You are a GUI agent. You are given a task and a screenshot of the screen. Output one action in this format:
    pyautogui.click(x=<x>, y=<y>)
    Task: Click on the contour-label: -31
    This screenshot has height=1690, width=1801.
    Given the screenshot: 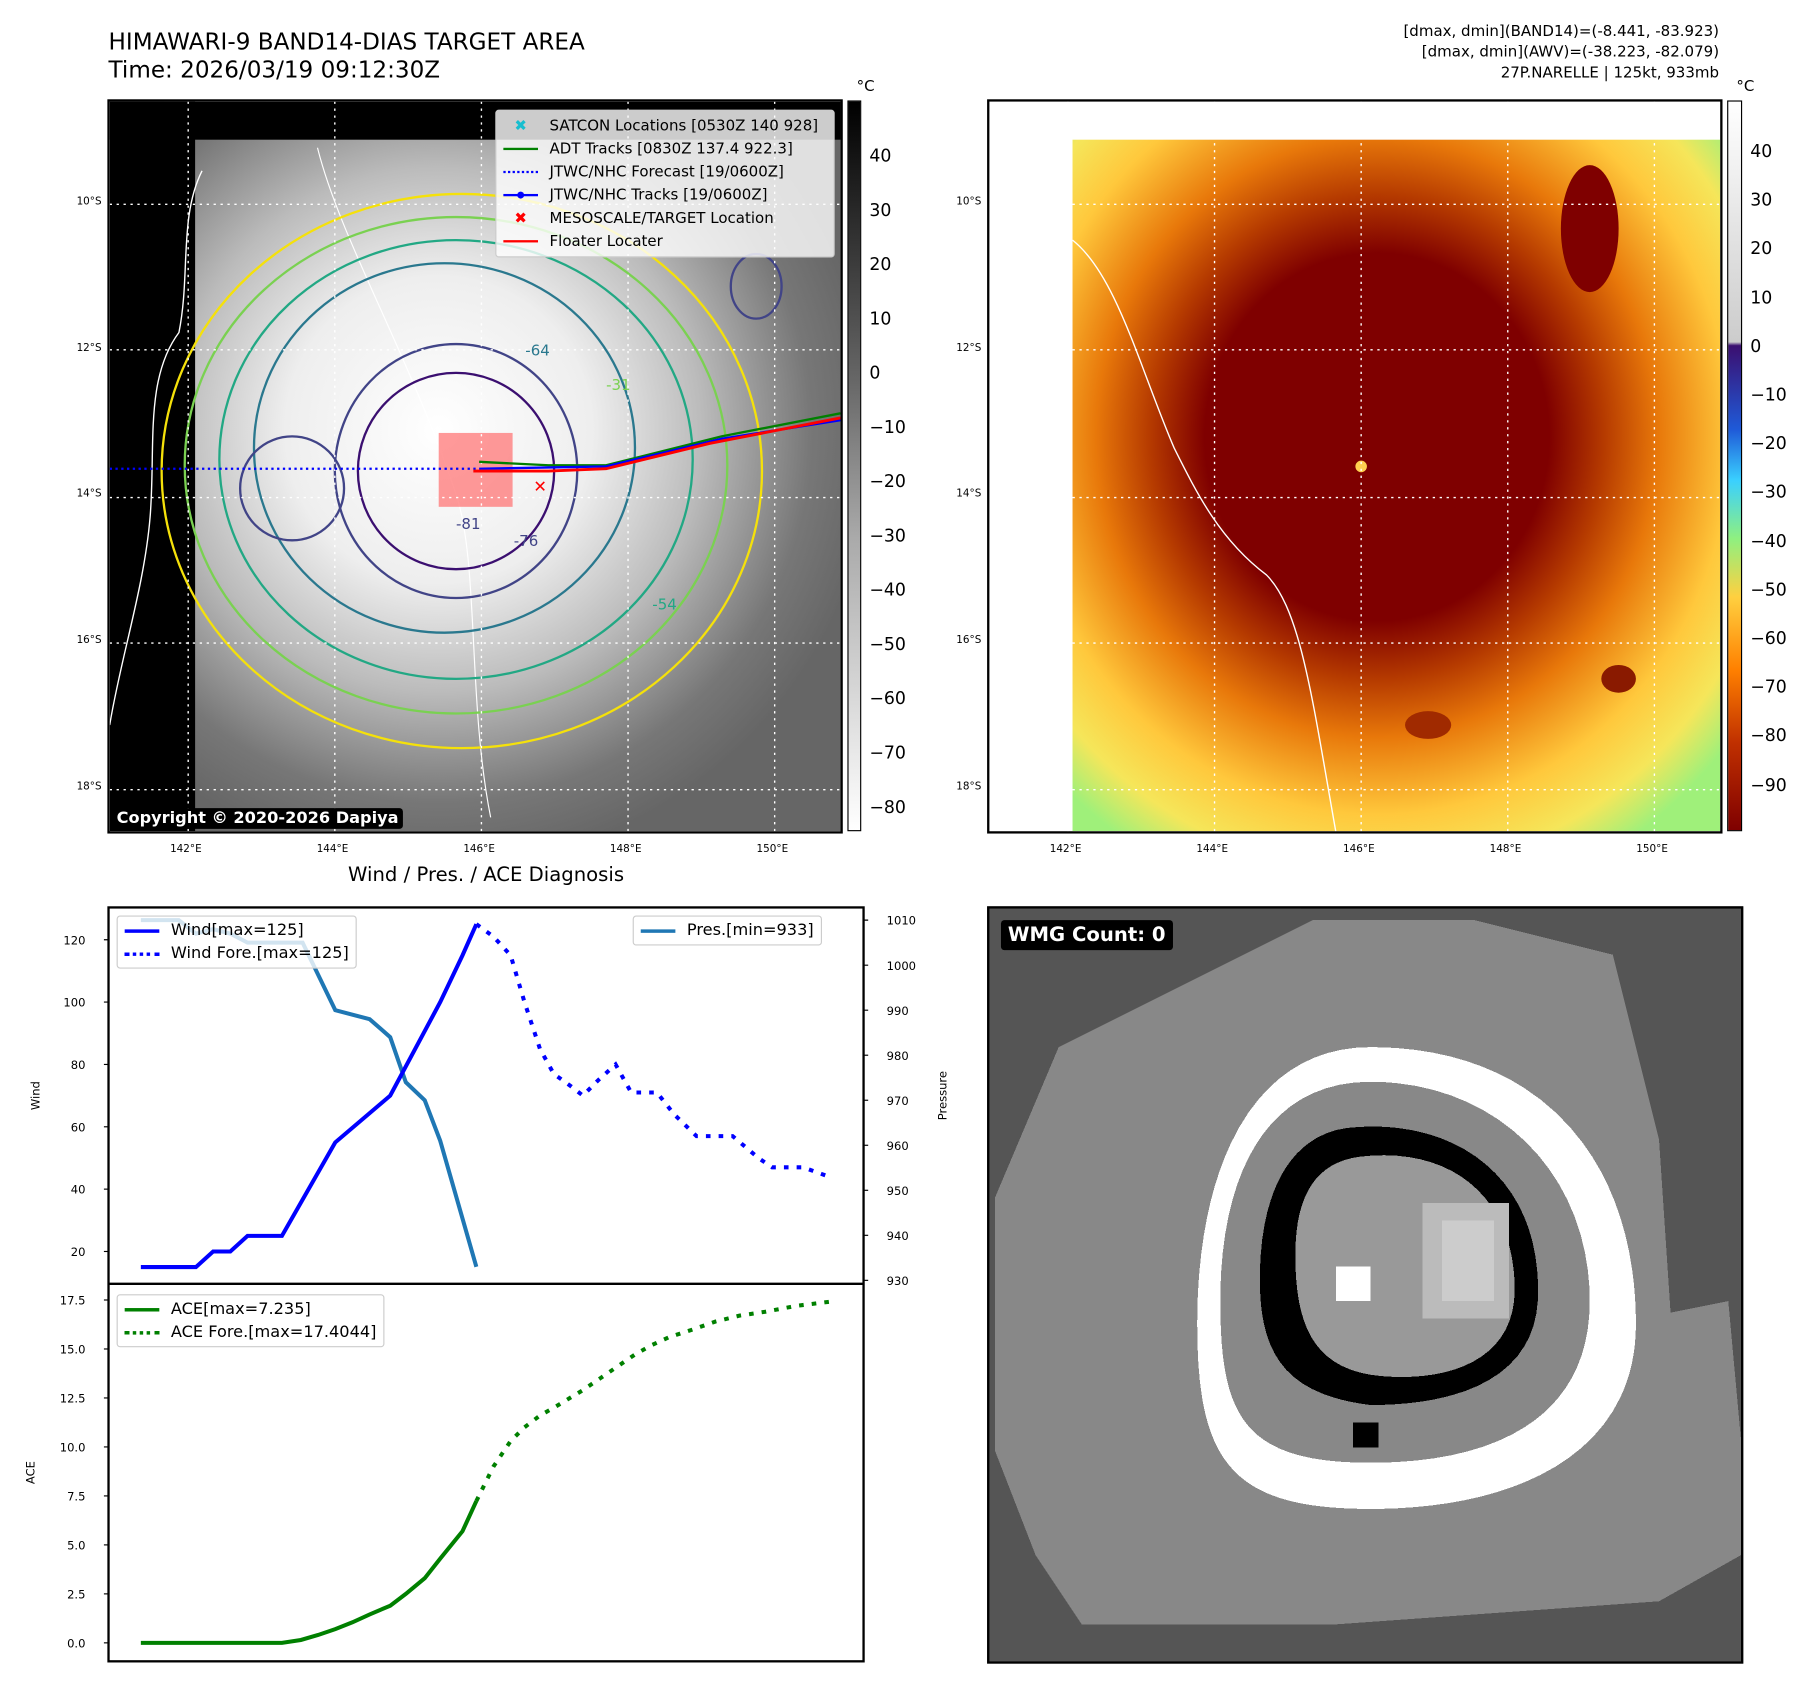 What is the action you would take?
    pyautogui.click(x=618, y=385)
    